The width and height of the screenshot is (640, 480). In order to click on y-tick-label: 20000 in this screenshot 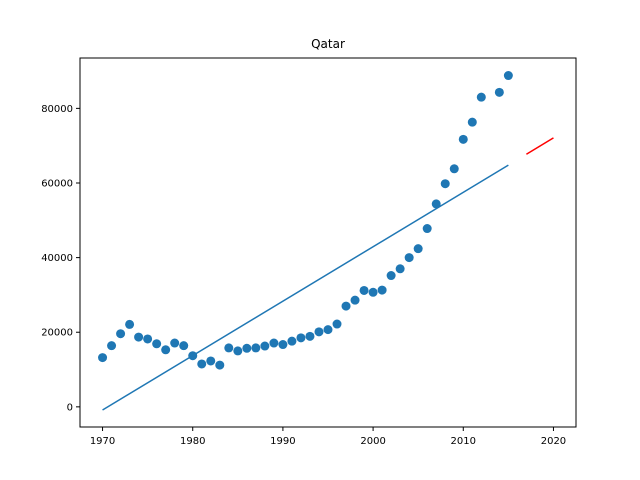, I will do `click(57, 333)`.